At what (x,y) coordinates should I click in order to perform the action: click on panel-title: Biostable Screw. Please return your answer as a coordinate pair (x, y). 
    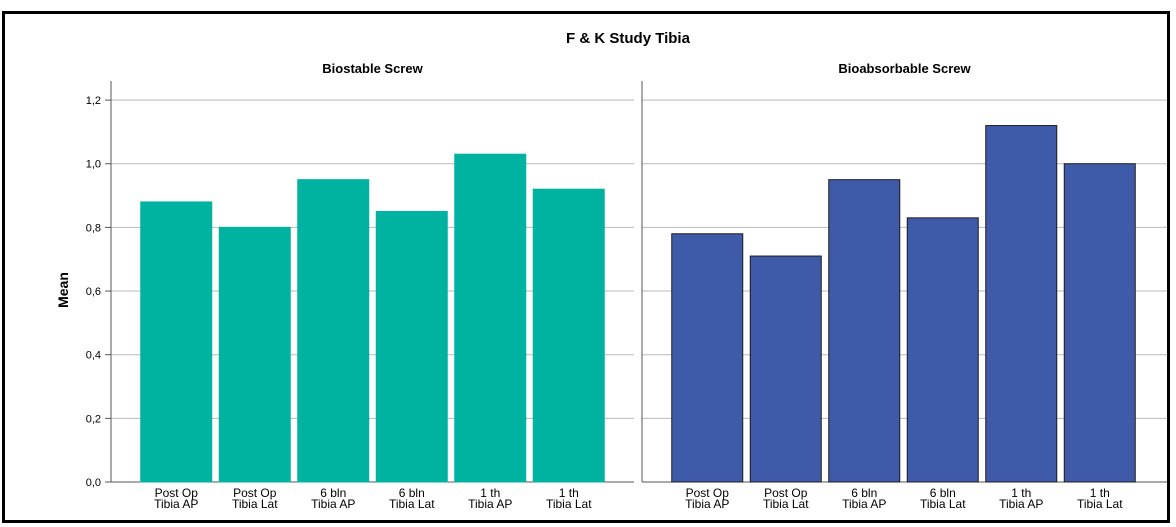
    Looking at the image, I should click on (372, 68).